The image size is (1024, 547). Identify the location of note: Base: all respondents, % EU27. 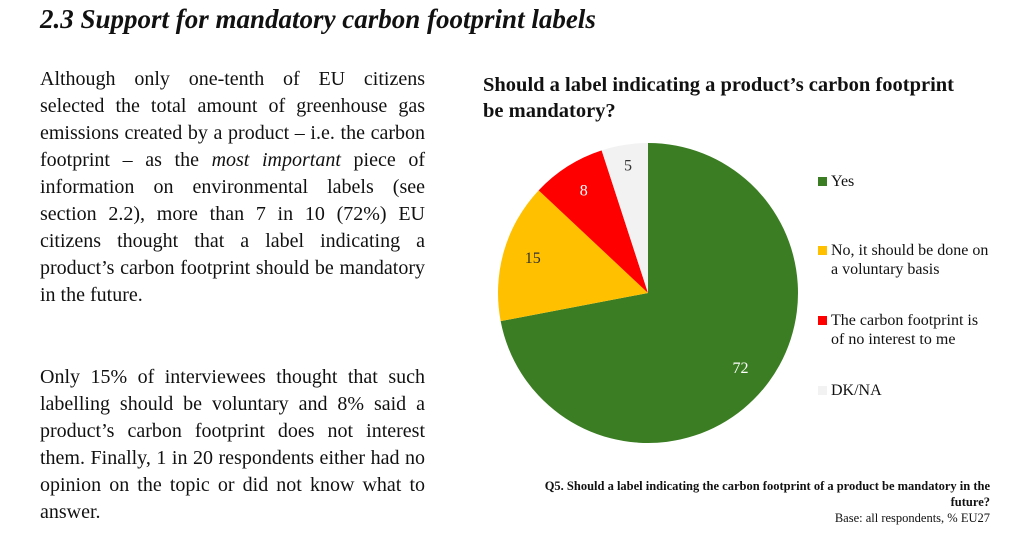
(912, 518).